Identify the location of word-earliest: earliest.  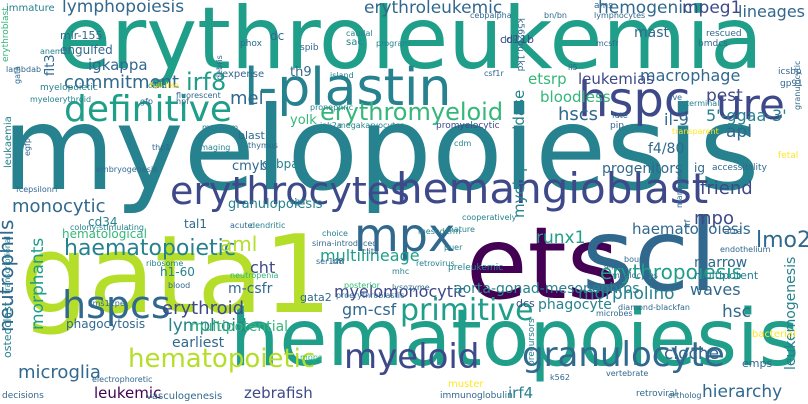
(198, 343).